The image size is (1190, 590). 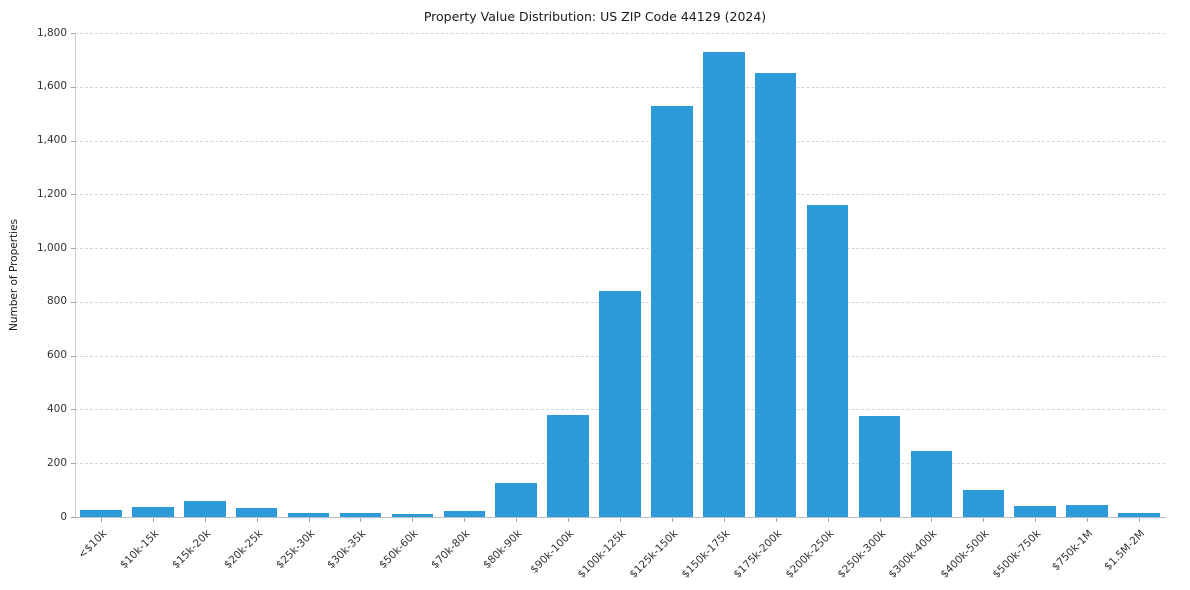 I want to click on x-tick-label: $500k-750k, so click(x=1017, y=554).